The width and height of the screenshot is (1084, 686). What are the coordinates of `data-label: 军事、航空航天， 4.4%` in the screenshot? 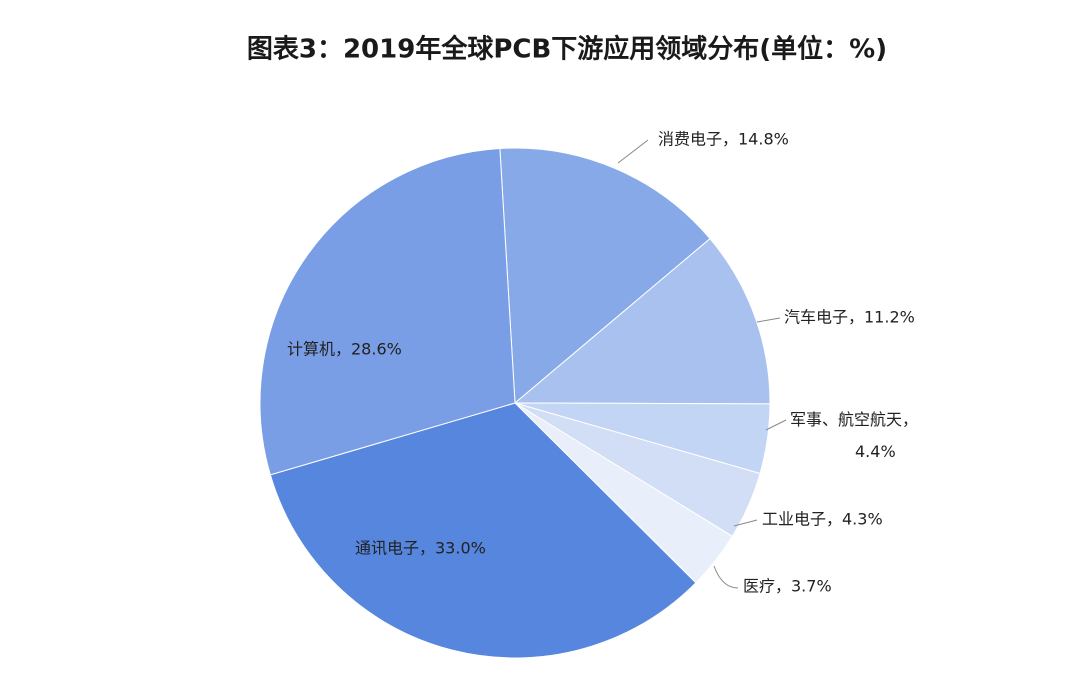 It's located at (854, 435).